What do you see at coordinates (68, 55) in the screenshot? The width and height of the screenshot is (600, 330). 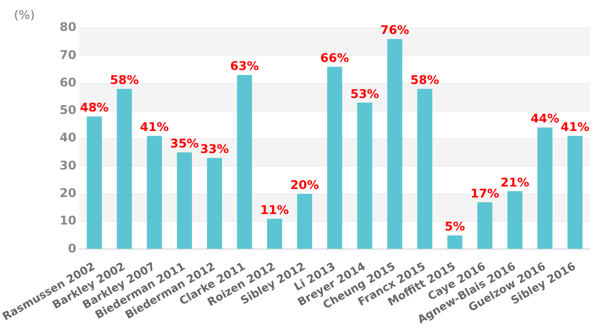 I see `y-tick-label: 70` at bounding box center [68, 55].